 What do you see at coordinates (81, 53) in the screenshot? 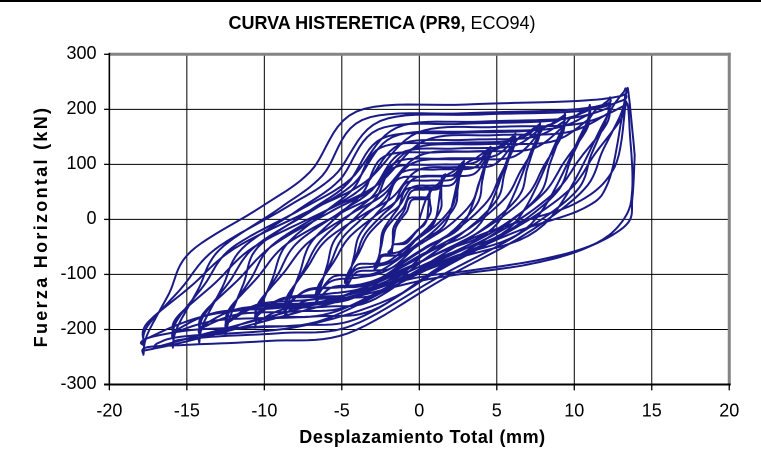
I see `svg-text: 300` at bounding box center [81, 53].